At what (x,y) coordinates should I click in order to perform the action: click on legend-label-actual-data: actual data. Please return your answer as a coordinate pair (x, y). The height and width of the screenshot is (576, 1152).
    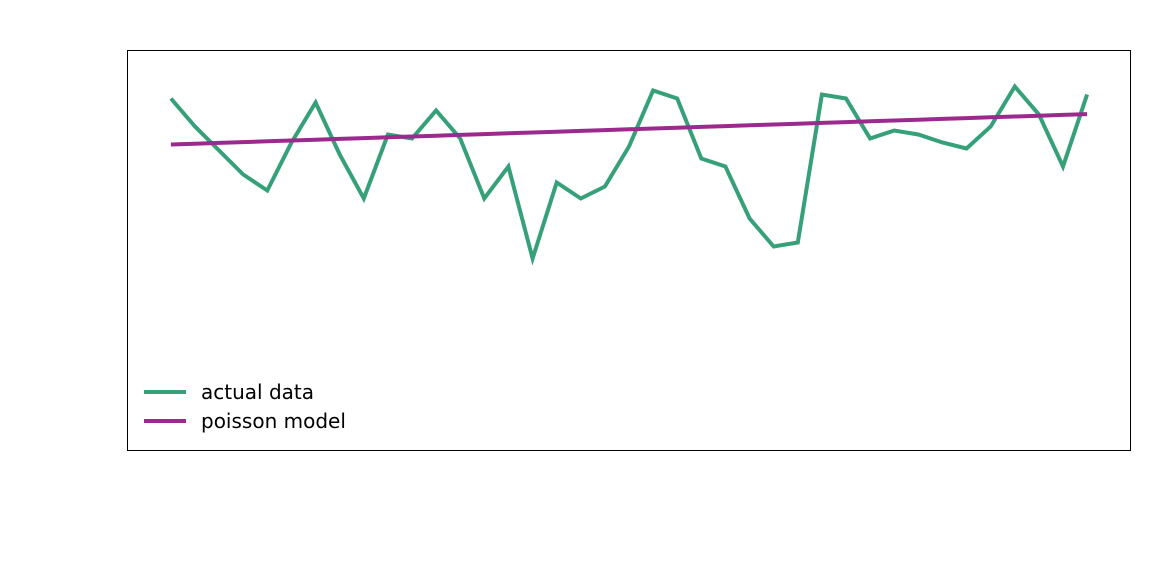
    Looking at the image, I should click on (257, 392).